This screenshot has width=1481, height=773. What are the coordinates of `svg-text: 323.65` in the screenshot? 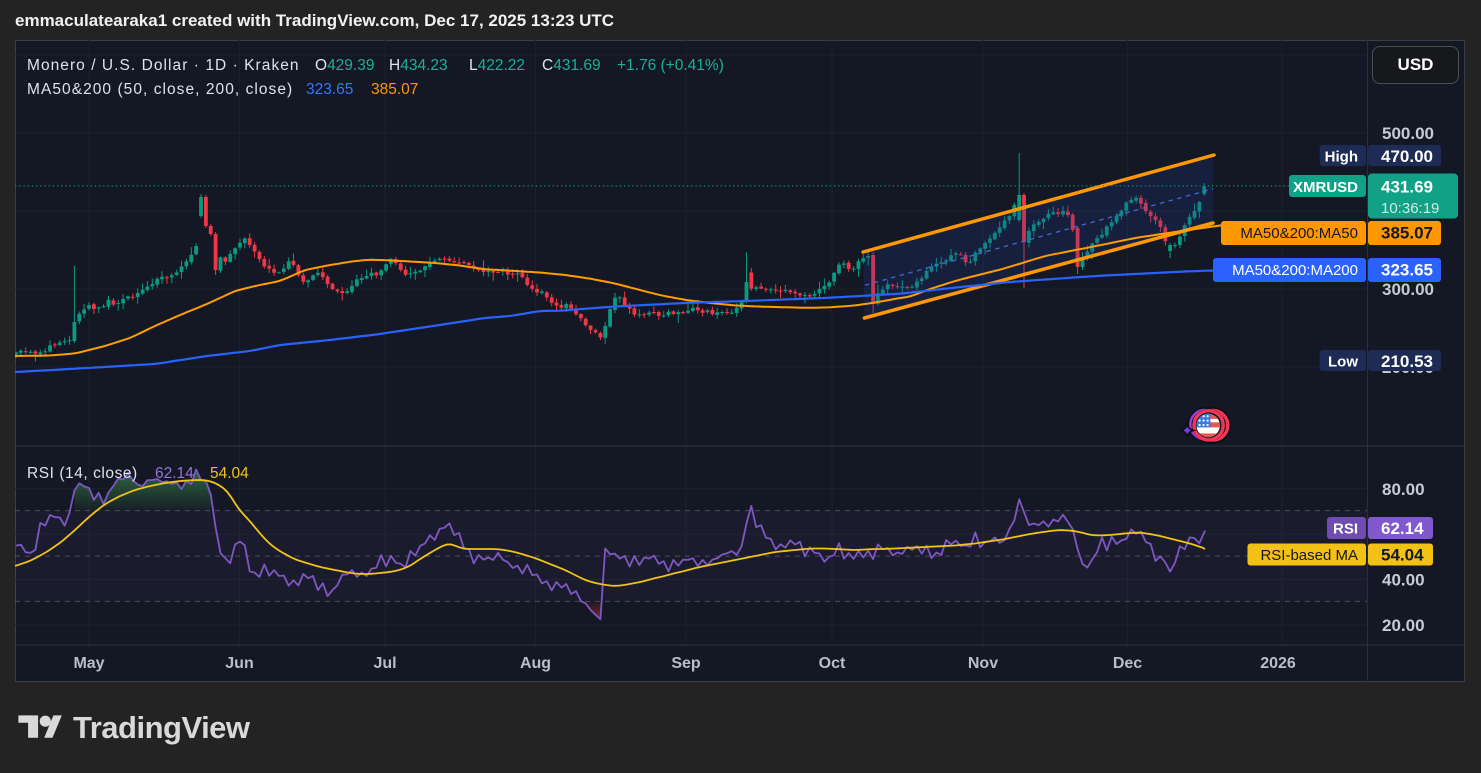 It's located at (1407, 270).